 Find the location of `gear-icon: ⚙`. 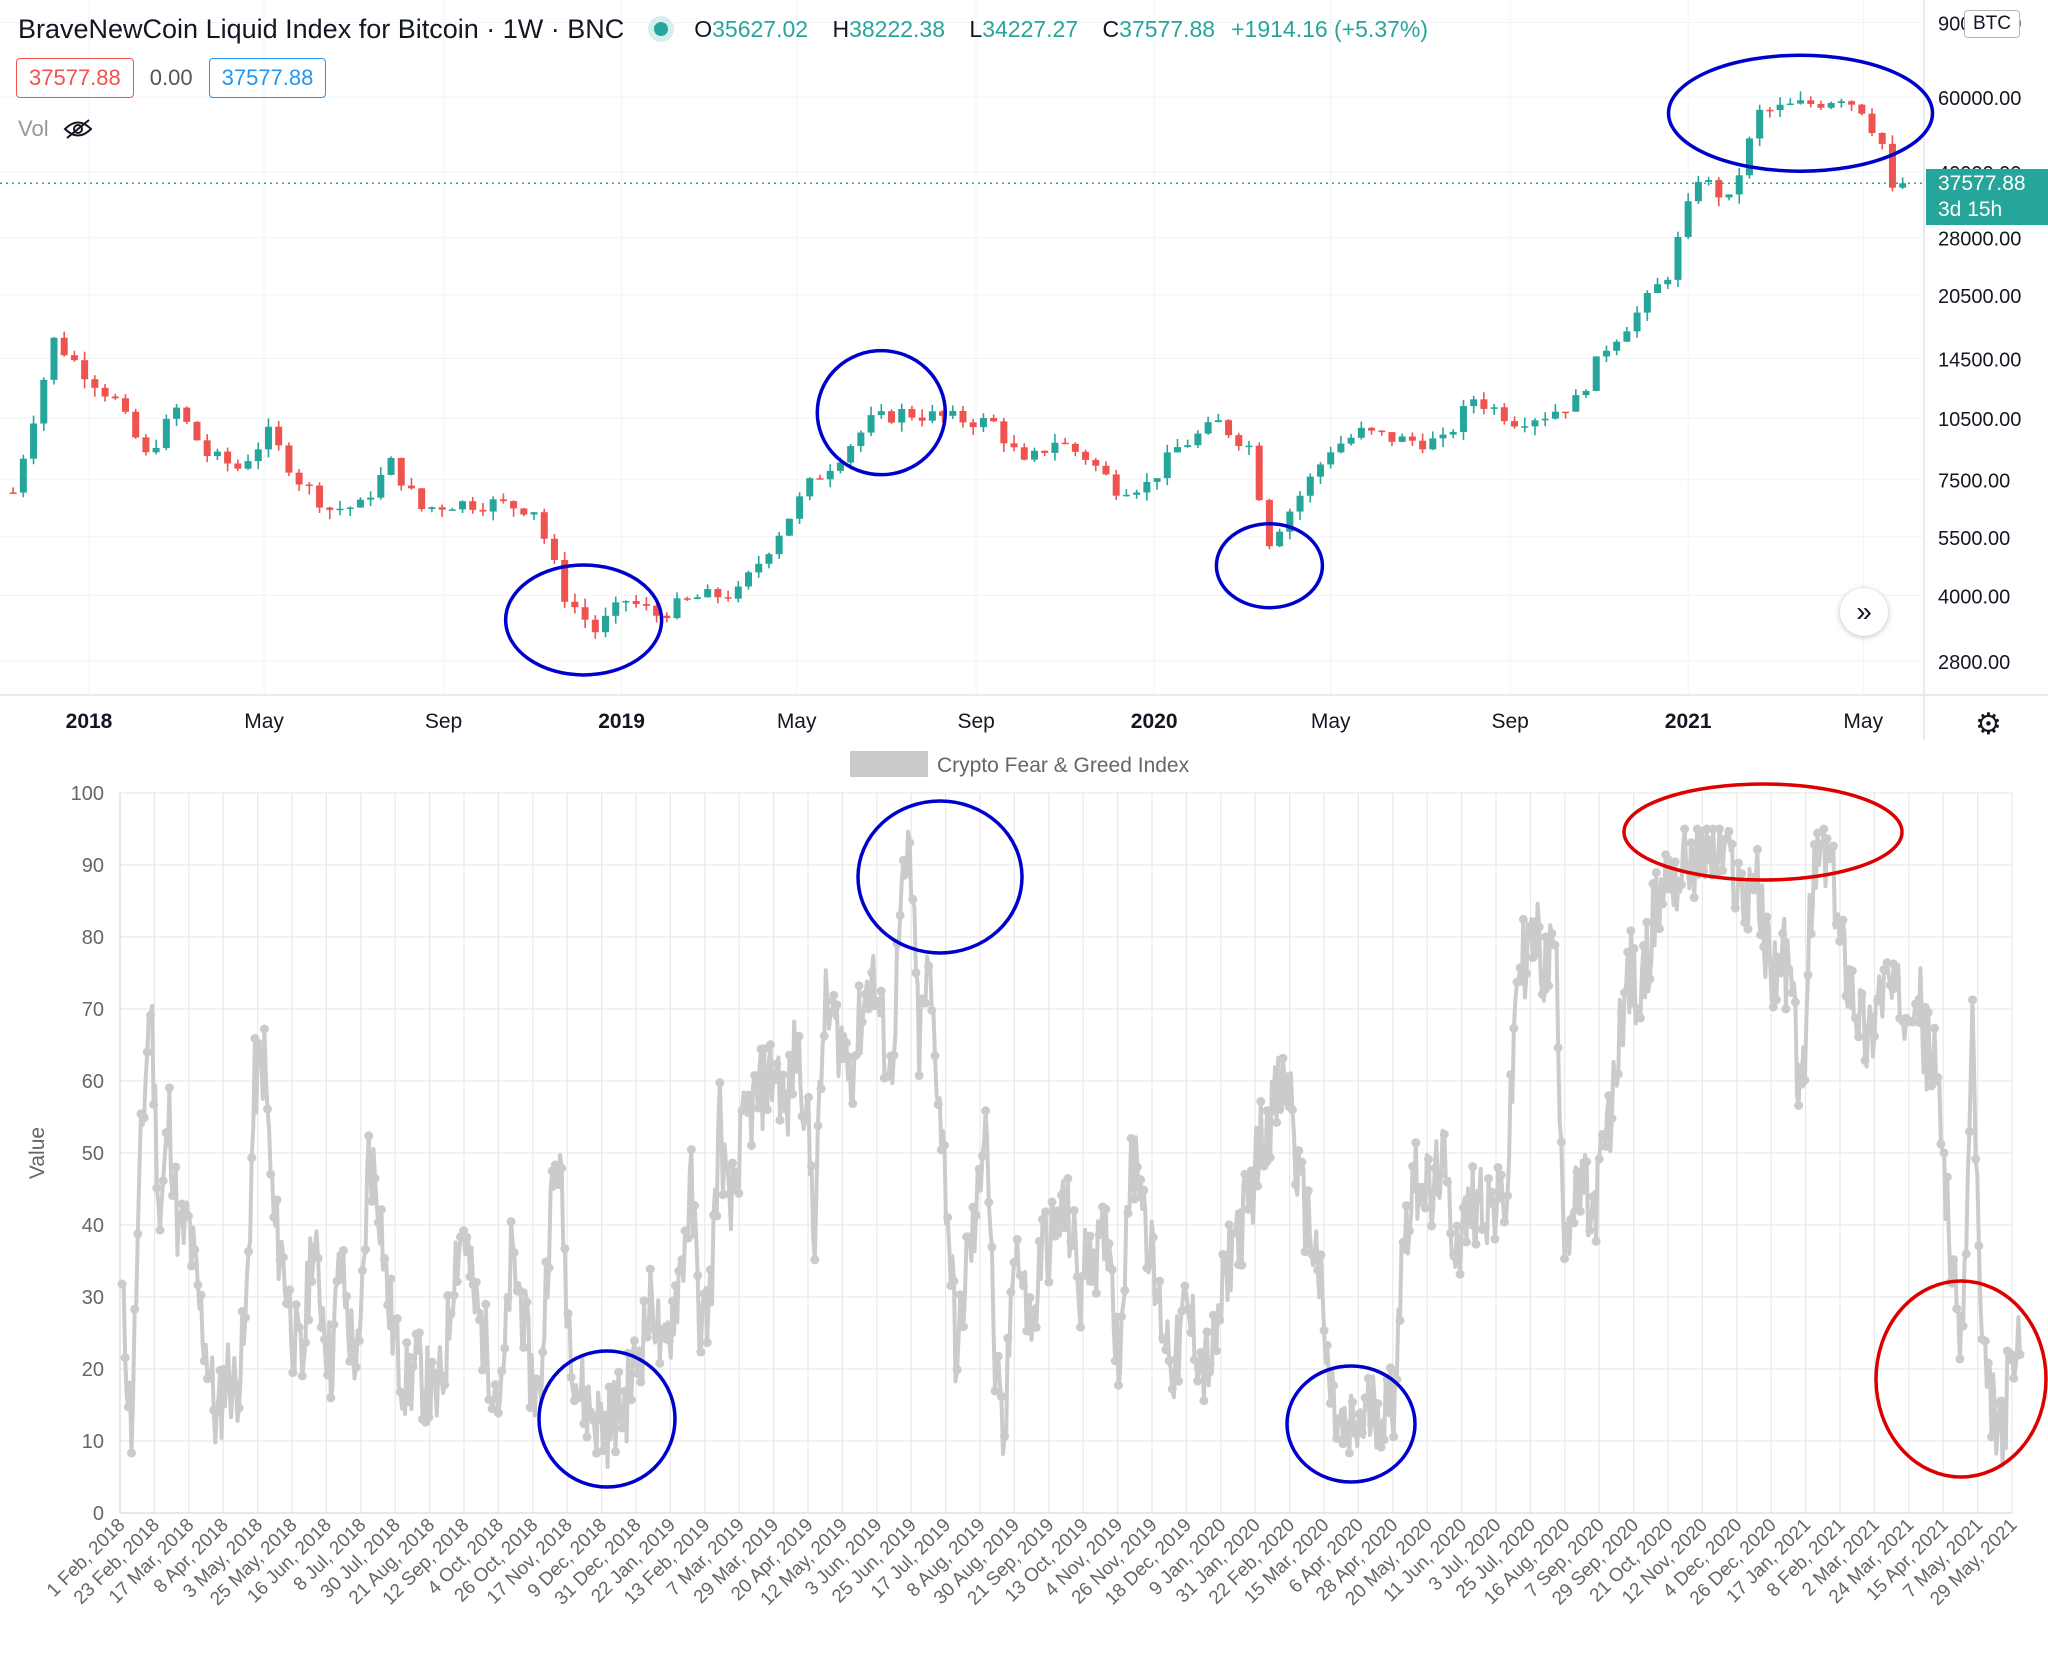

gear-icon: ⚙ is located at coordinates (1988, 724).